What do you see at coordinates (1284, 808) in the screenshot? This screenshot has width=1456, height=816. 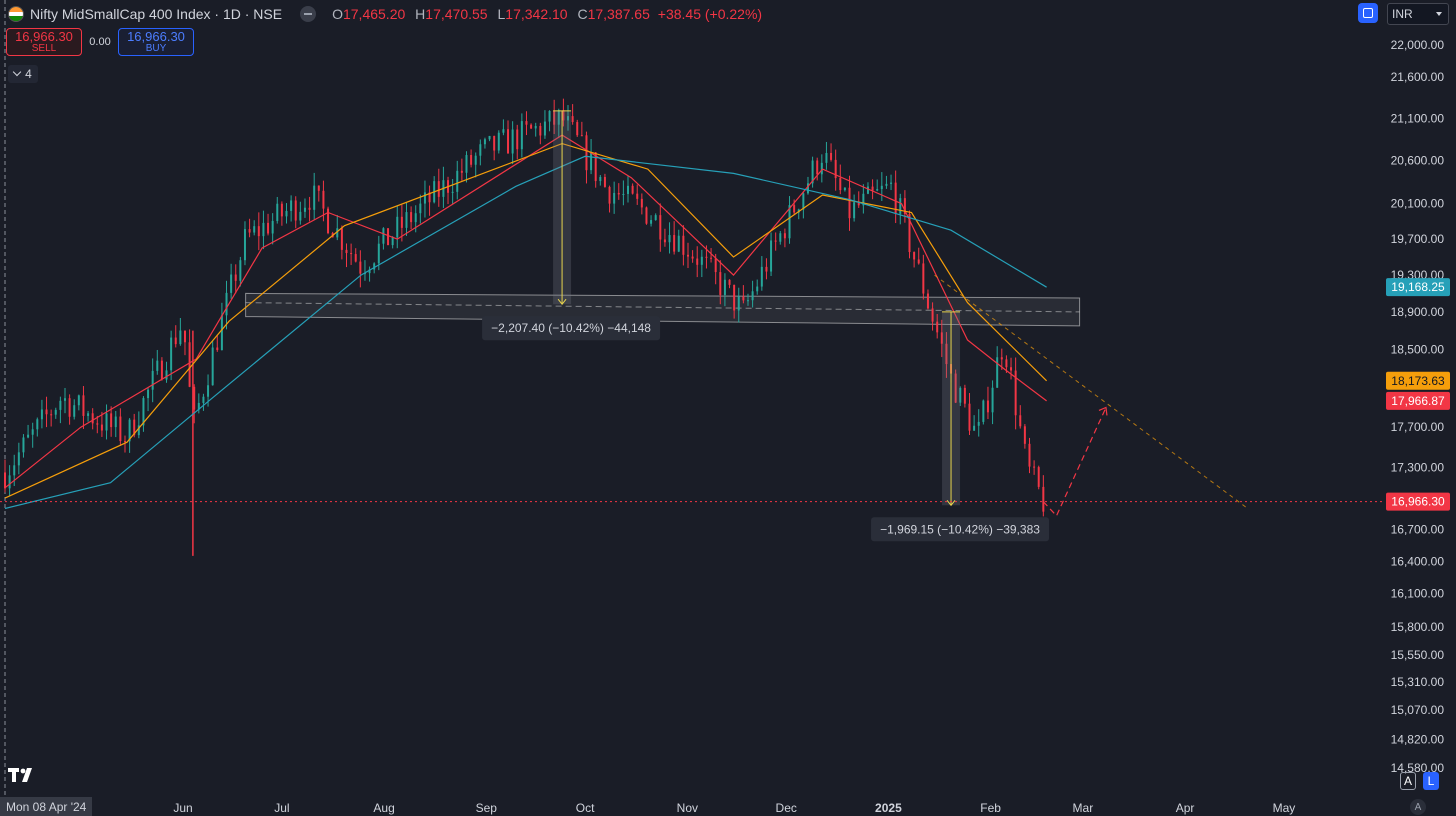 I see `x-tick-label: May` at bounding box center [1284, 808].